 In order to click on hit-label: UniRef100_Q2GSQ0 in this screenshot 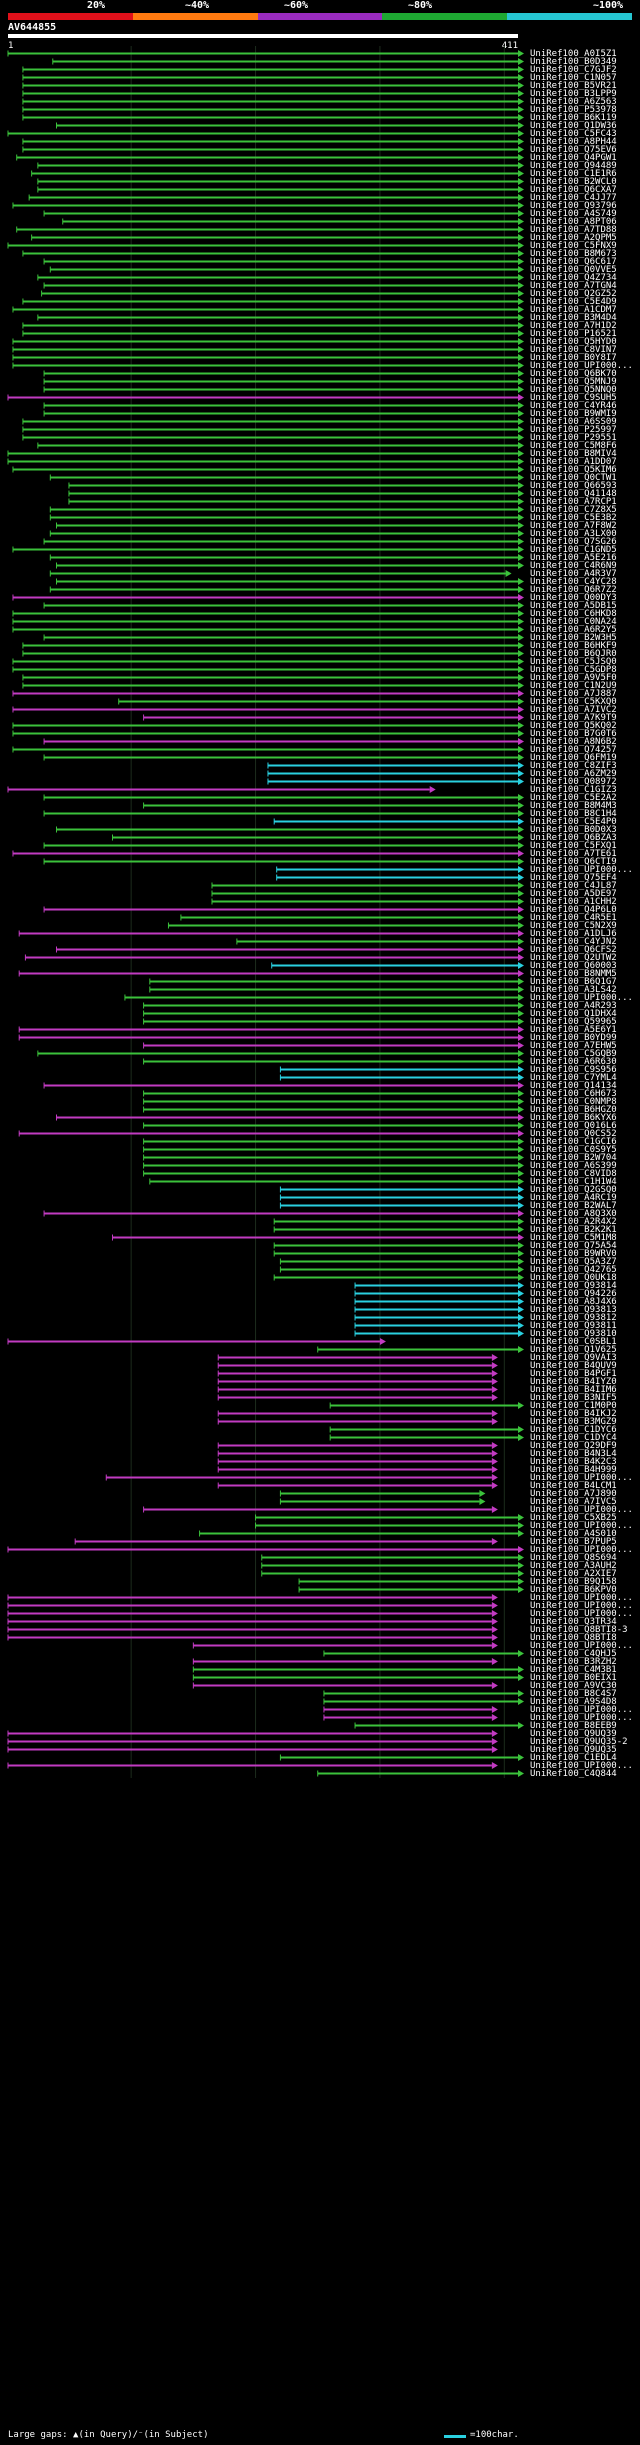, I will do `click(573, 1190)`.